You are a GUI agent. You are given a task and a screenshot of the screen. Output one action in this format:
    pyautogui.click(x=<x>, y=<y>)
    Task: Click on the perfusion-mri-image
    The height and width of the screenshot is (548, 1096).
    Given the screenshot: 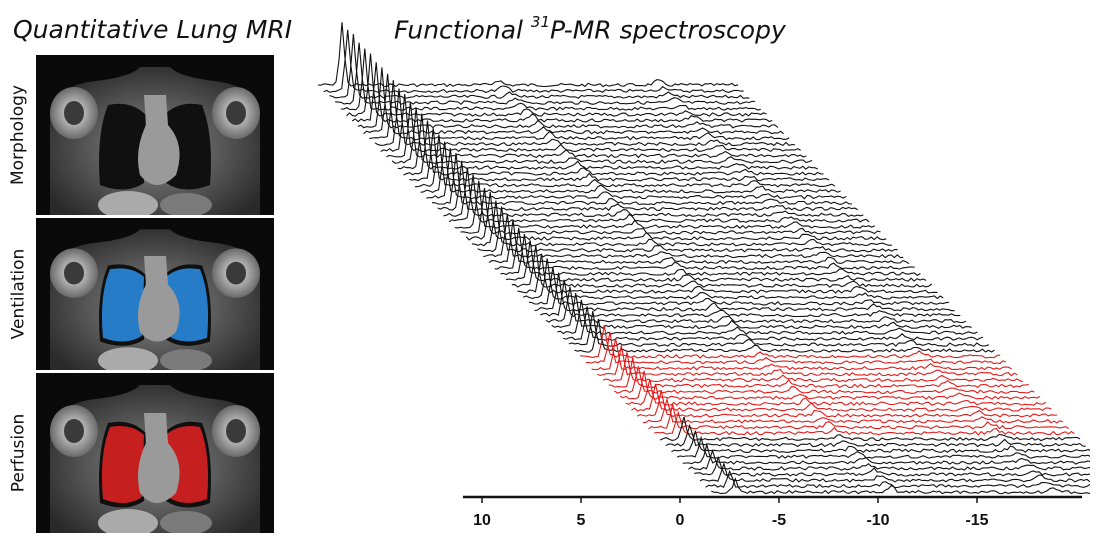 What is the action you would take?
    pyautogui.click(x=155, y=453)
    